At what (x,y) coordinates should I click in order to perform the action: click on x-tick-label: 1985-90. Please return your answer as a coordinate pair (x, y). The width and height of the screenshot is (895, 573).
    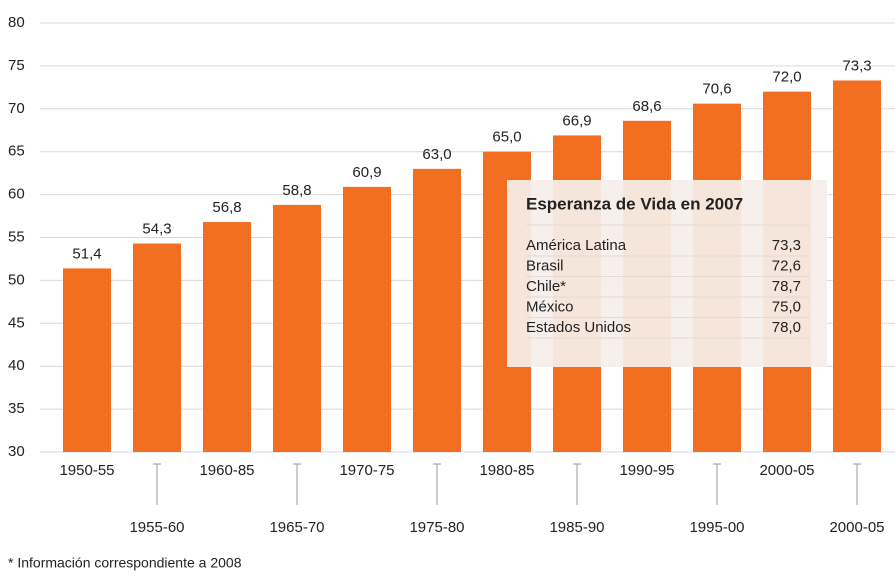
    Looking at the image, I should click on (576, 527).